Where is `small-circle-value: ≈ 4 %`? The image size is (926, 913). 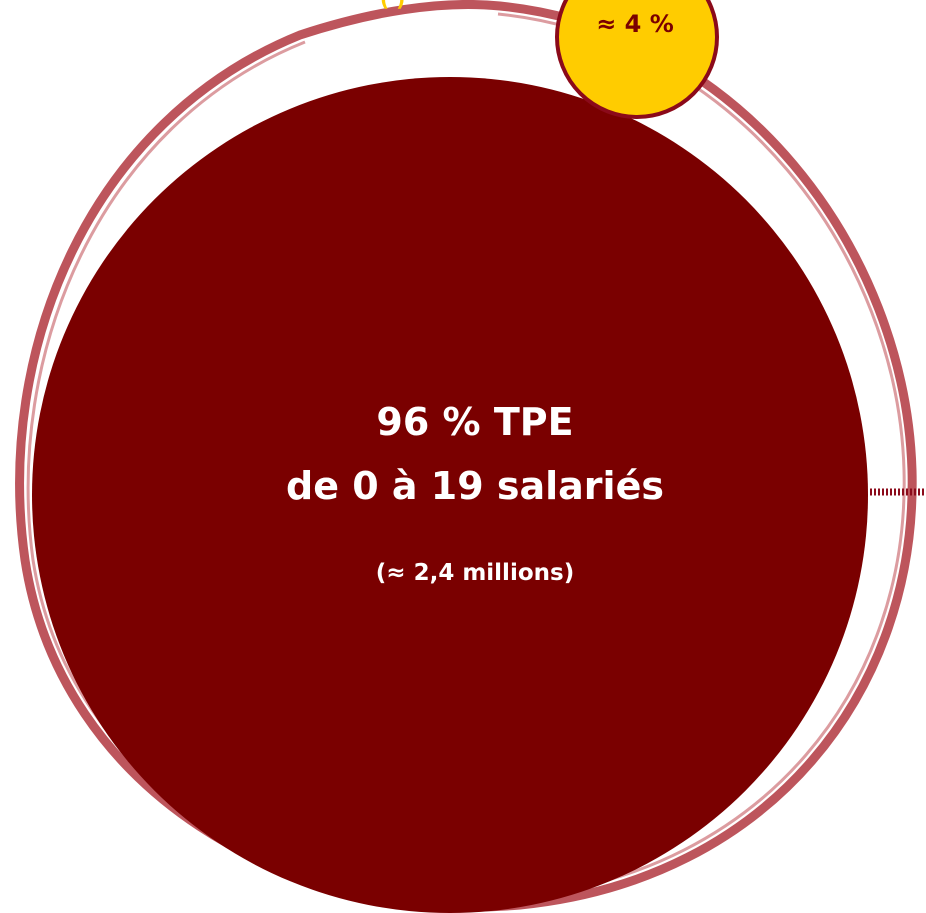 small-circle-value: ≈ 4 % is located at coordinates (635, 24).